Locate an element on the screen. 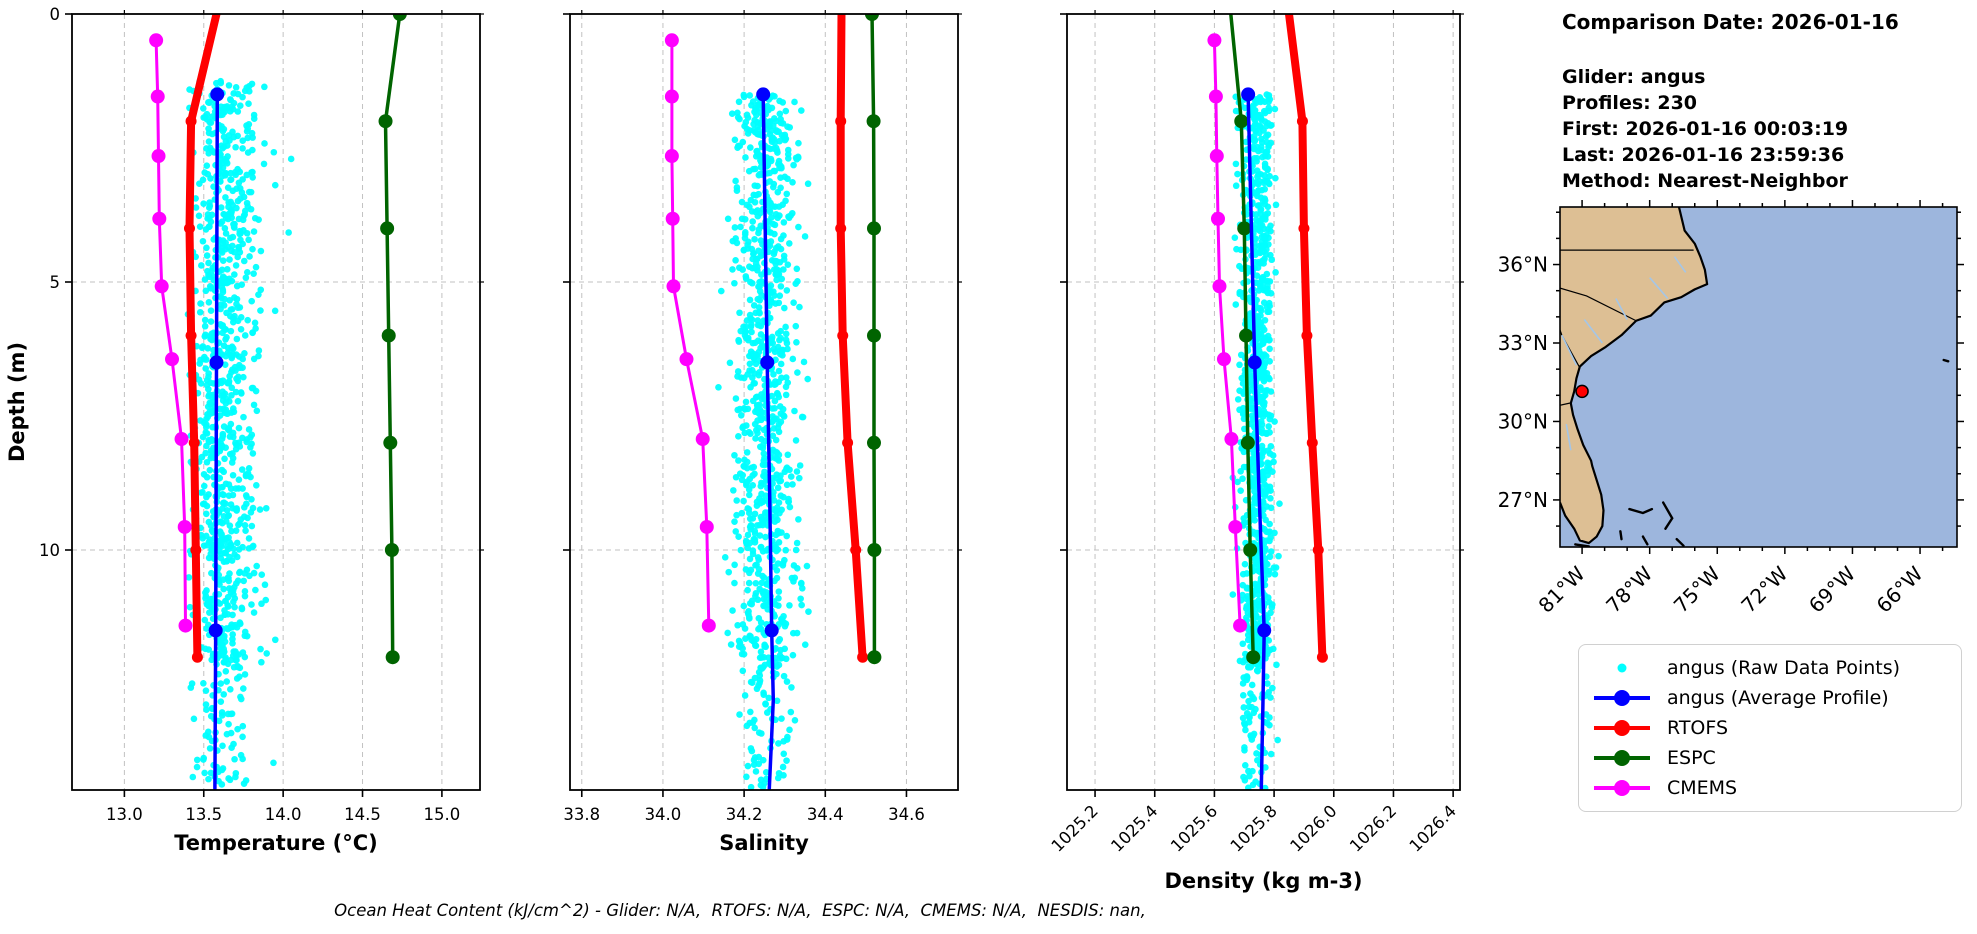 The image size is (1977, 934). legend-label: angus (Raw Data Points) is located at coordinates (1784, 668).